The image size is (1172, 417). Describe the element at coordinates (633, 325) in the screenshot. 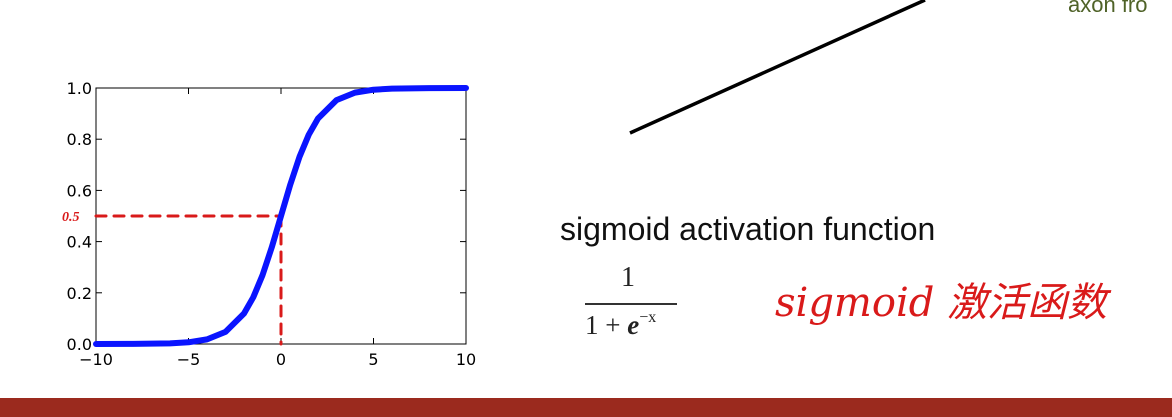

I see `formula-e: e` at that location.